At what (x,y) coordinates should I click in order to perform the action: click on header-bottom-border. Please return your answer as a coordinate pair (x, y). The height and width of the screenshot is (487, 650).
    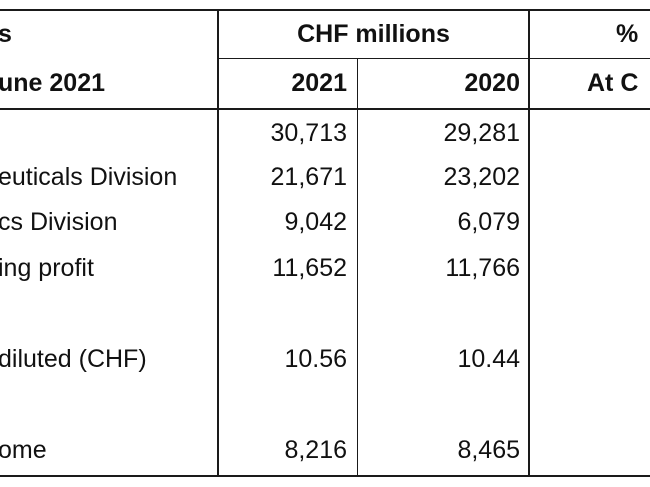
    Looking at the image, I should click on (325, 109).